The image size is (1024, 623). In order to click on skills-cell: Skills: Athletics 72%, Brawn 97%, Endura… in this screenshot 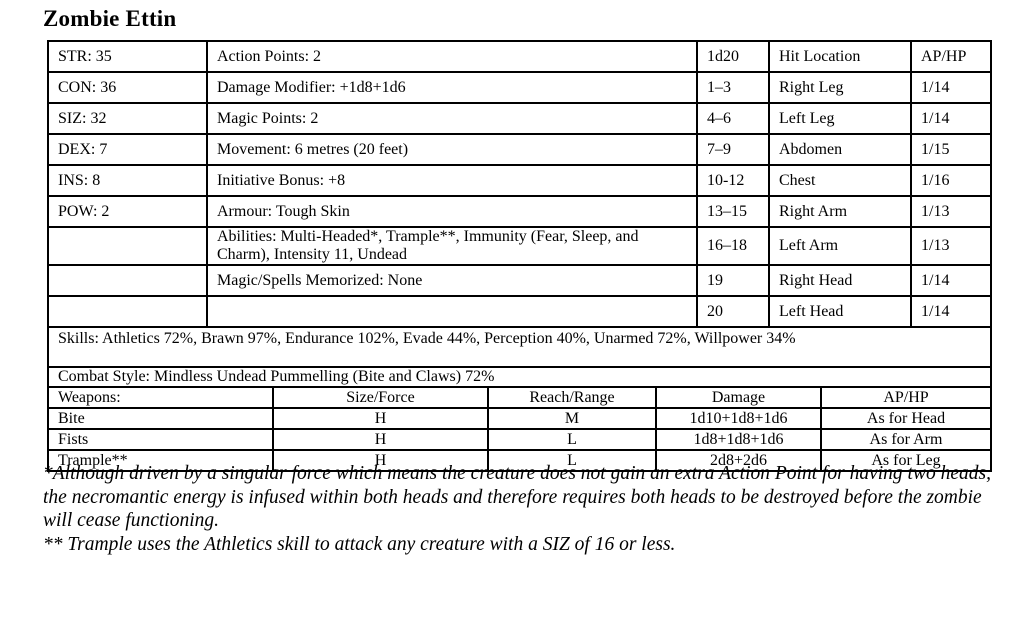, I will do `click(519, 347)`.